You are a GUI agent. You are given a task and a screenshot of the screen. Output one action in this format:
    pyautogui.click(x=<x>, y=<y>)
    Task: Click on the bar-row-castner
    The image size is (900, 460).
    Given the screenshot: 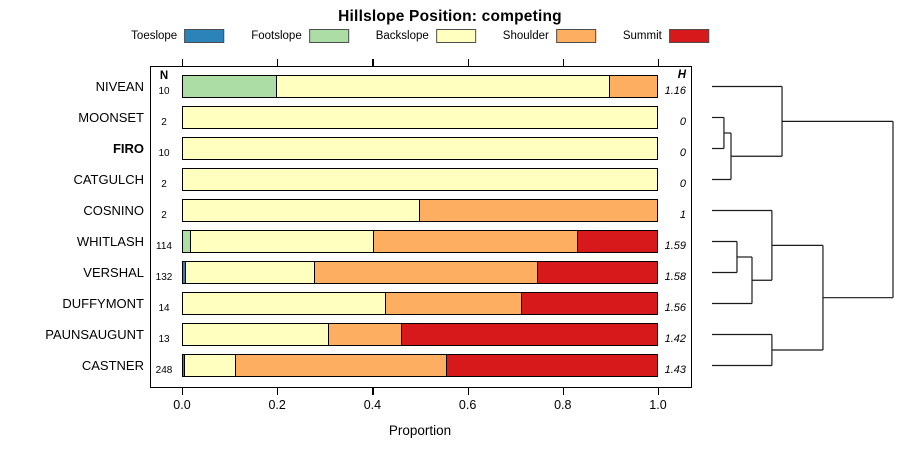 What is the action you would take?
    pyautogui.click(x=420, y=365)
    